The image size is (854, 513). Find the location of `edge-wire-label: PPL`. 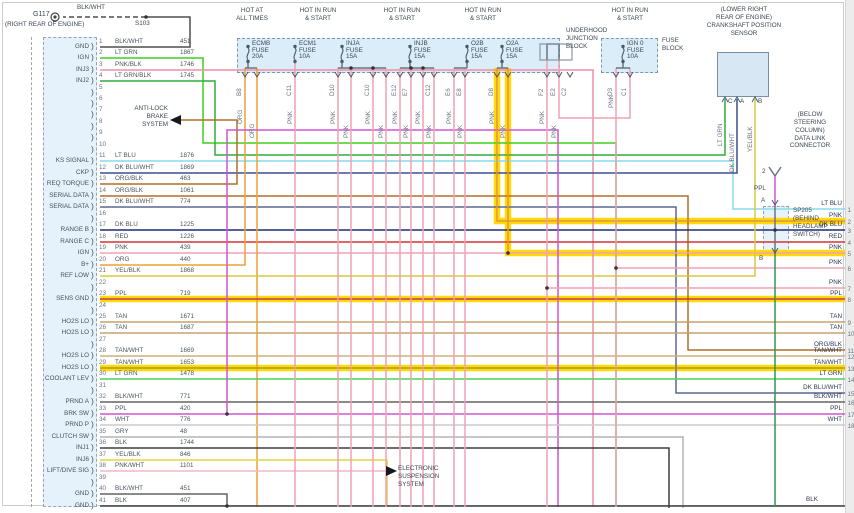

edge-wire-label: PPL is located at coordinates (836, 408).